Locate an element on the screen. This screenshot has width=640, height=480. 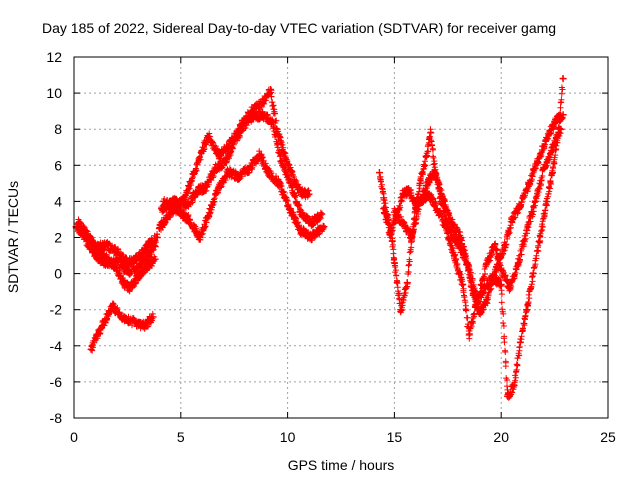
y-tick-label: -6 is located at coordinates (56, 382).